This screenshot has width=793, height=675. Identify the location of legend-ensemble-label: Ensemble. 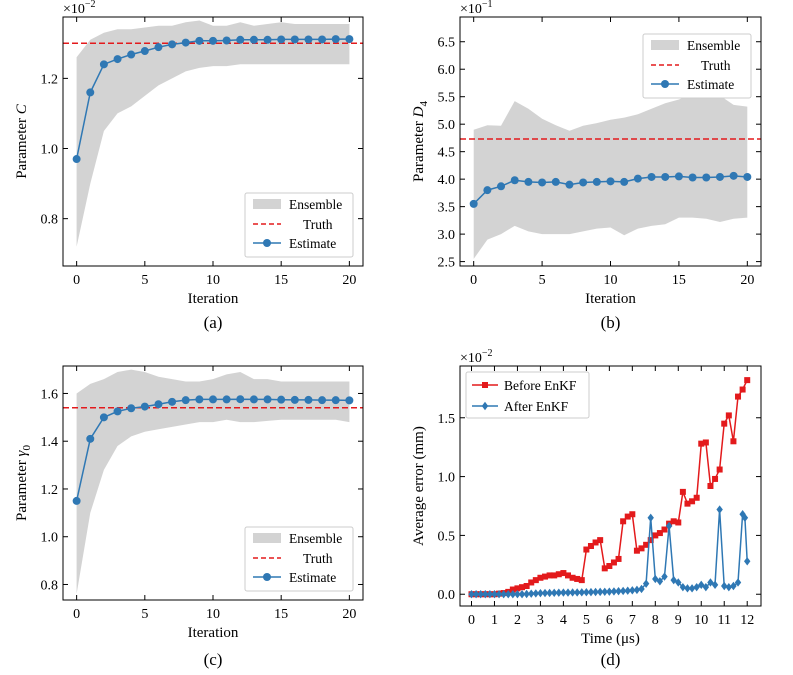
(315, 204).